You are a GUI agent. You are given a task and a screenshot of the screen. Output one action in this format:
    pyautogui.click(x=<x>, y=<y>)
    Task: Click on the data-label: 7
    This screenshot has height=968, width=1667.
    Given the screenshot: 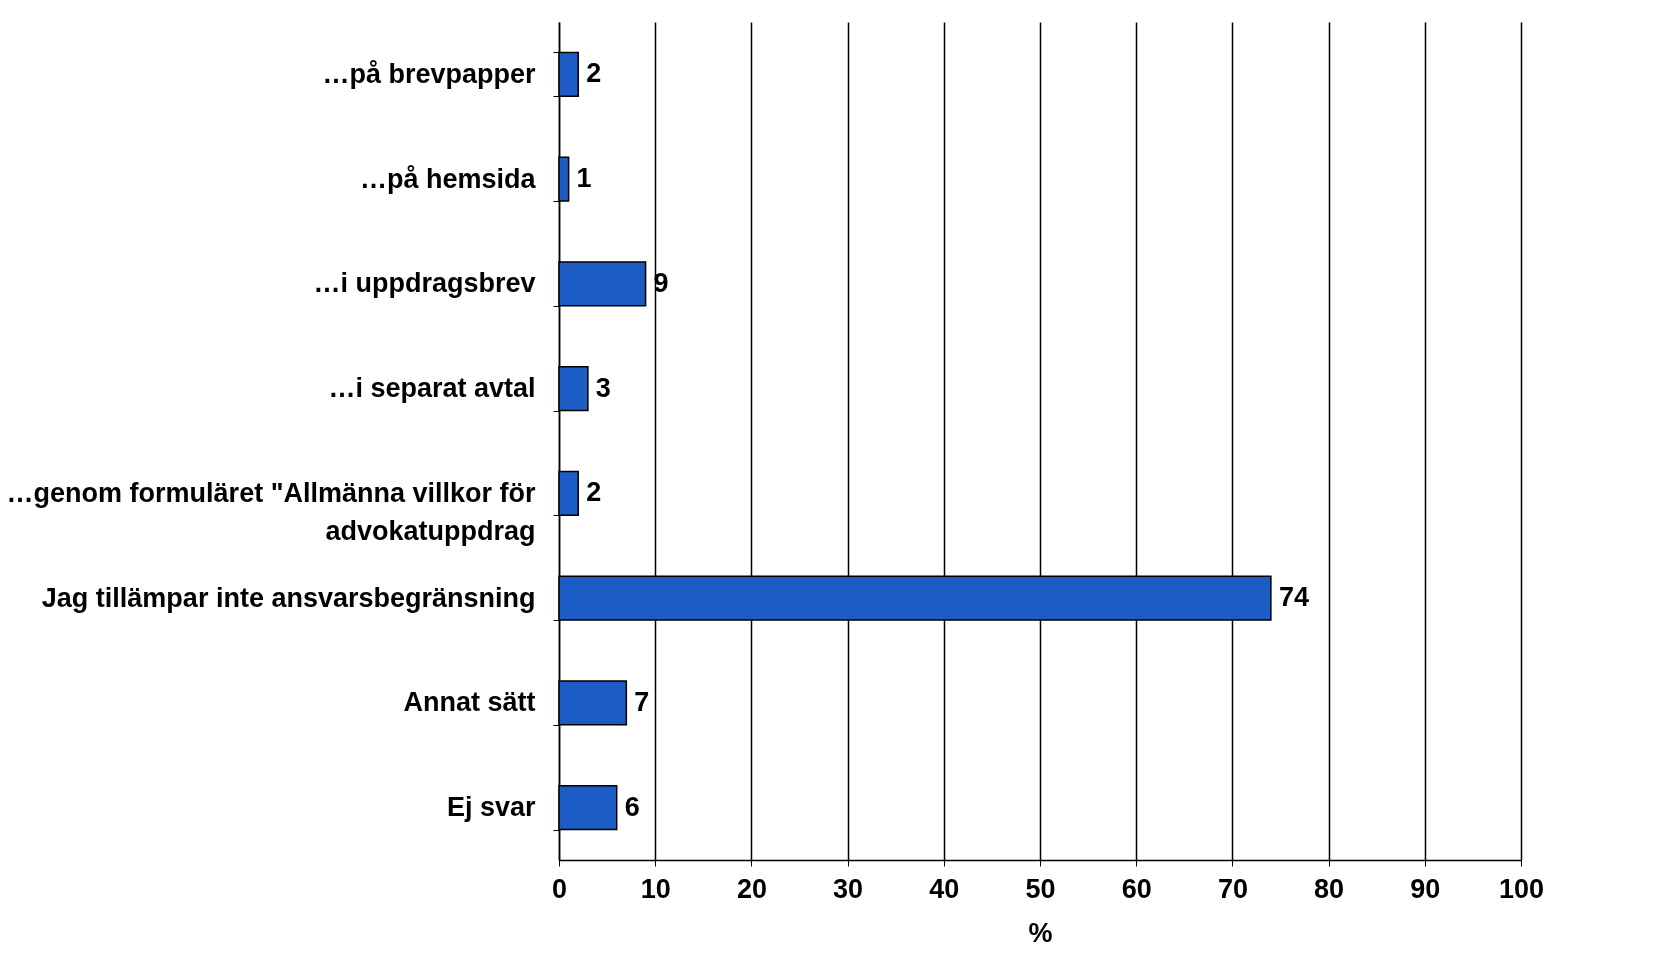 What is the action you would take?
    pyautogui.click(x=642, y=701)
    